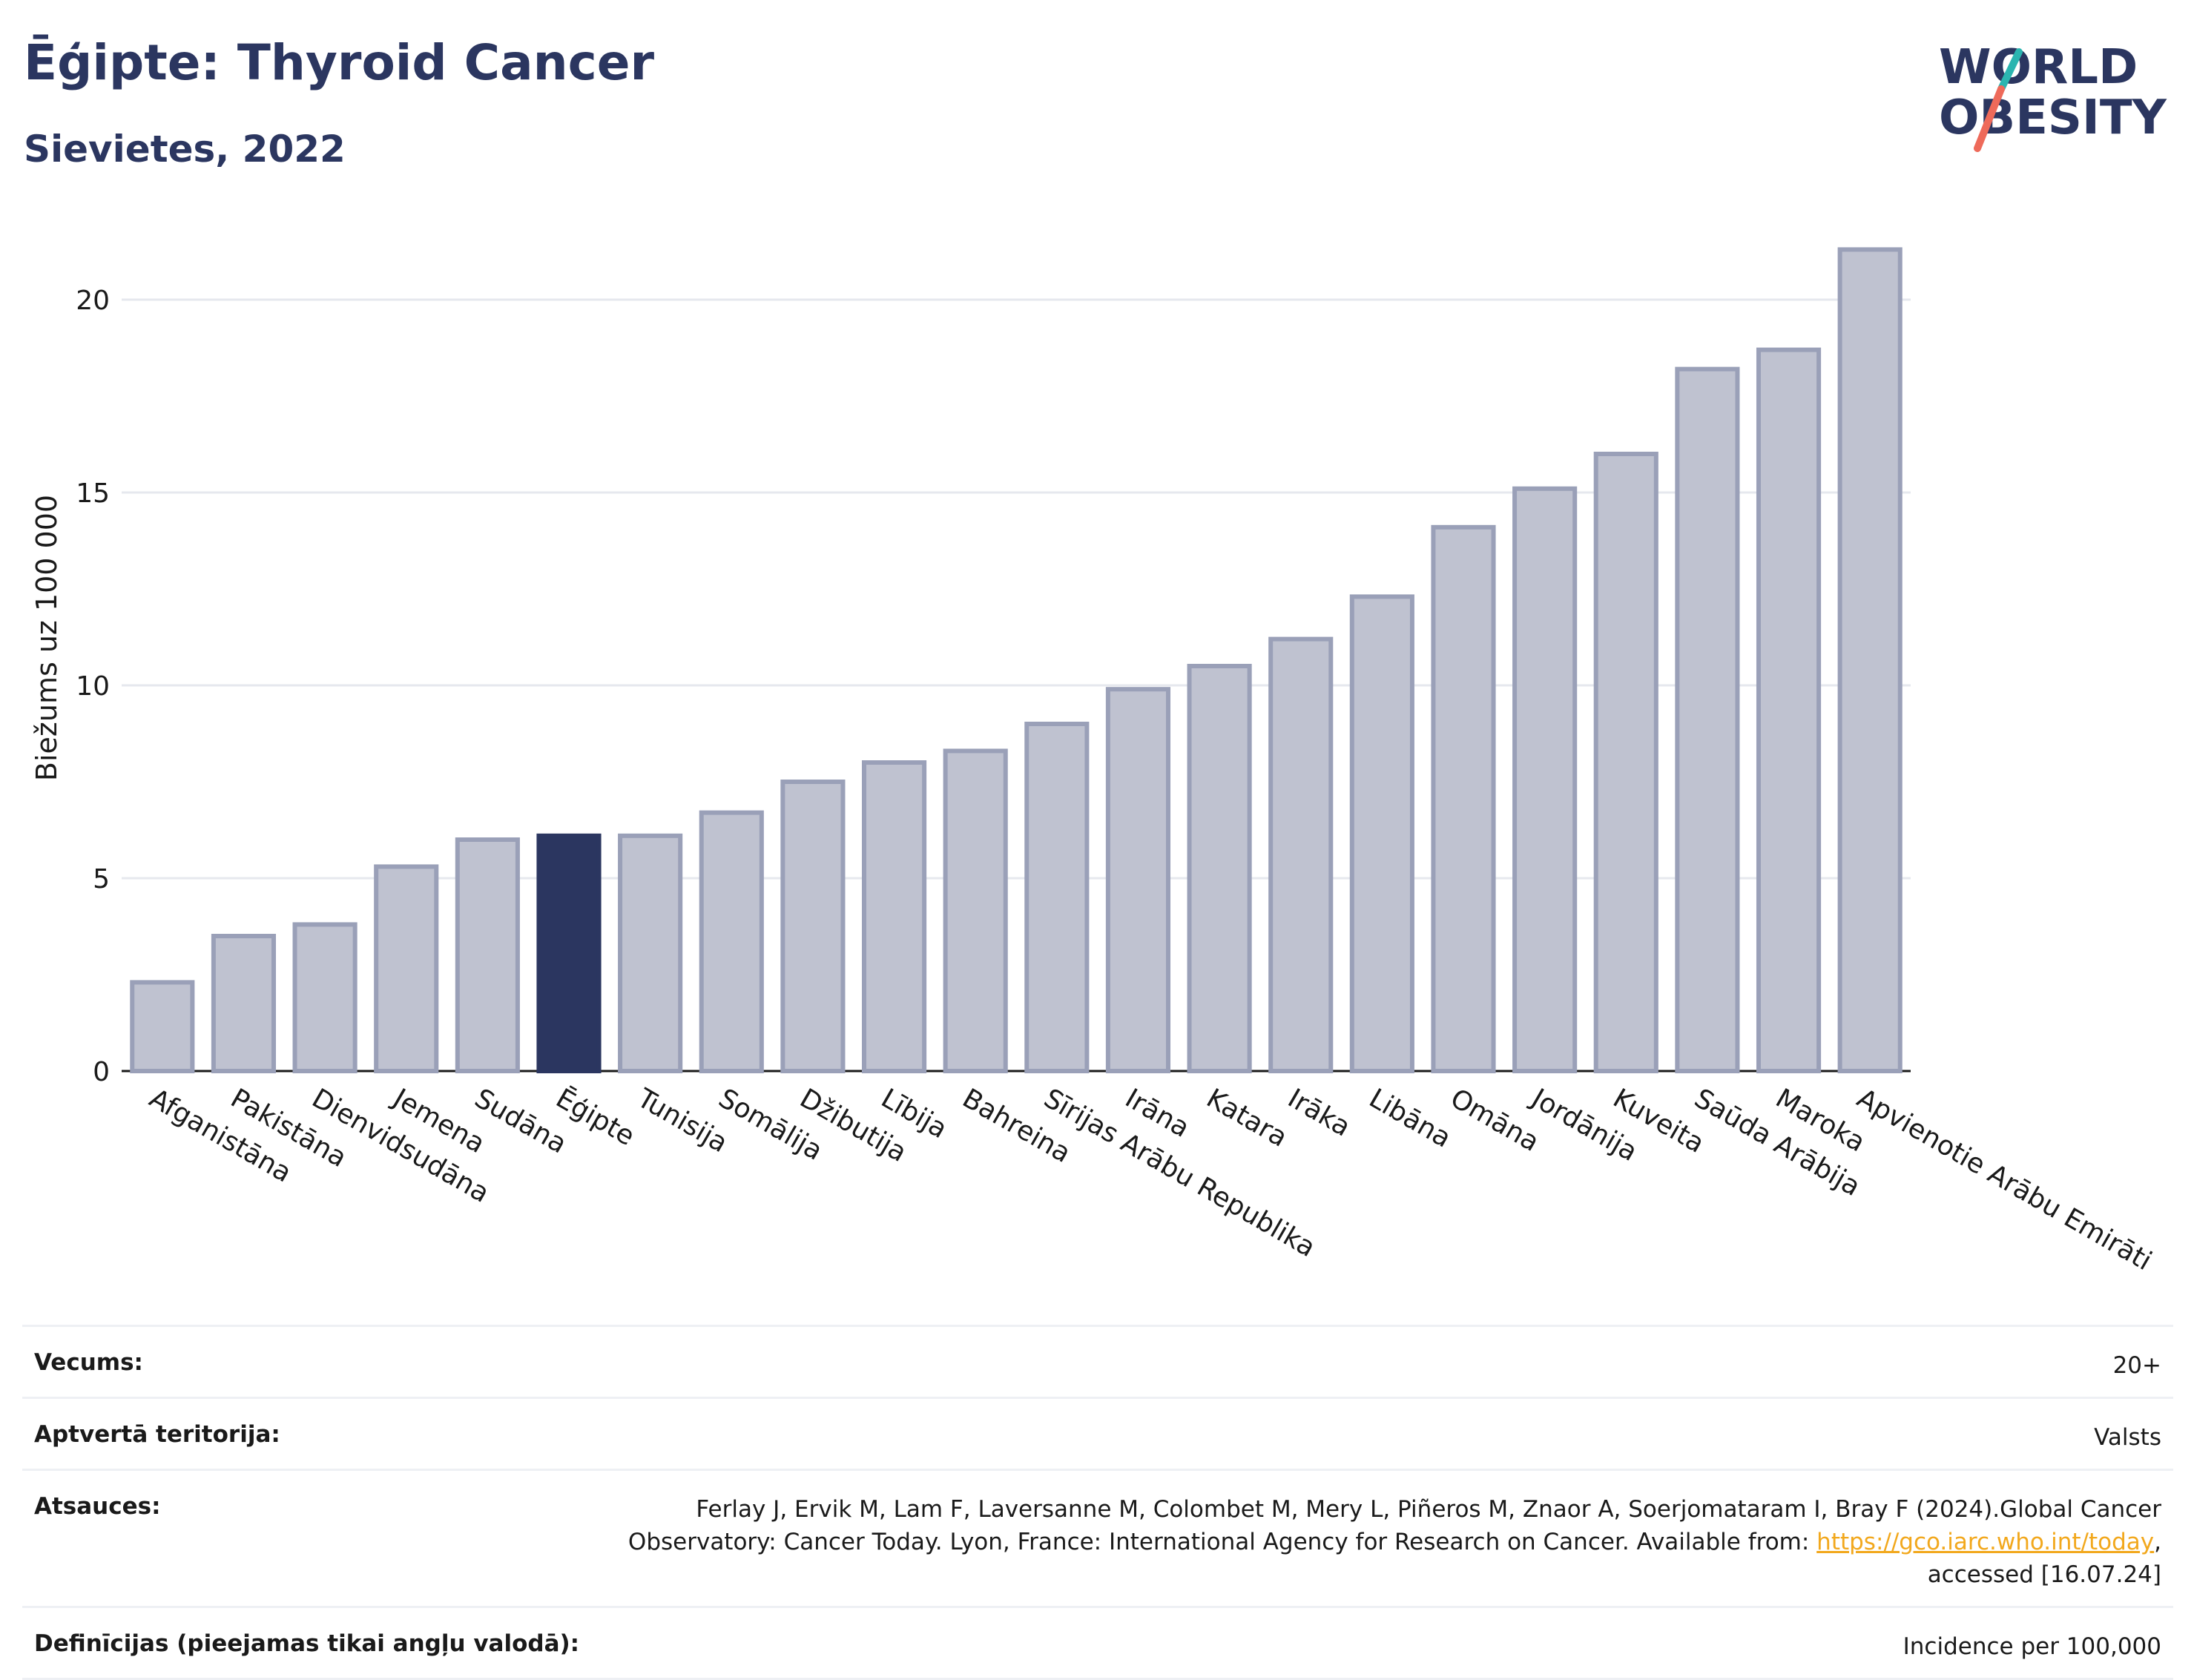  What do you see at coordinates (2004, 1180) in the screenshot?
I see `x-tick-label: Apvienotie Arābu Emirāti` at bounding box center [2004, 1180].